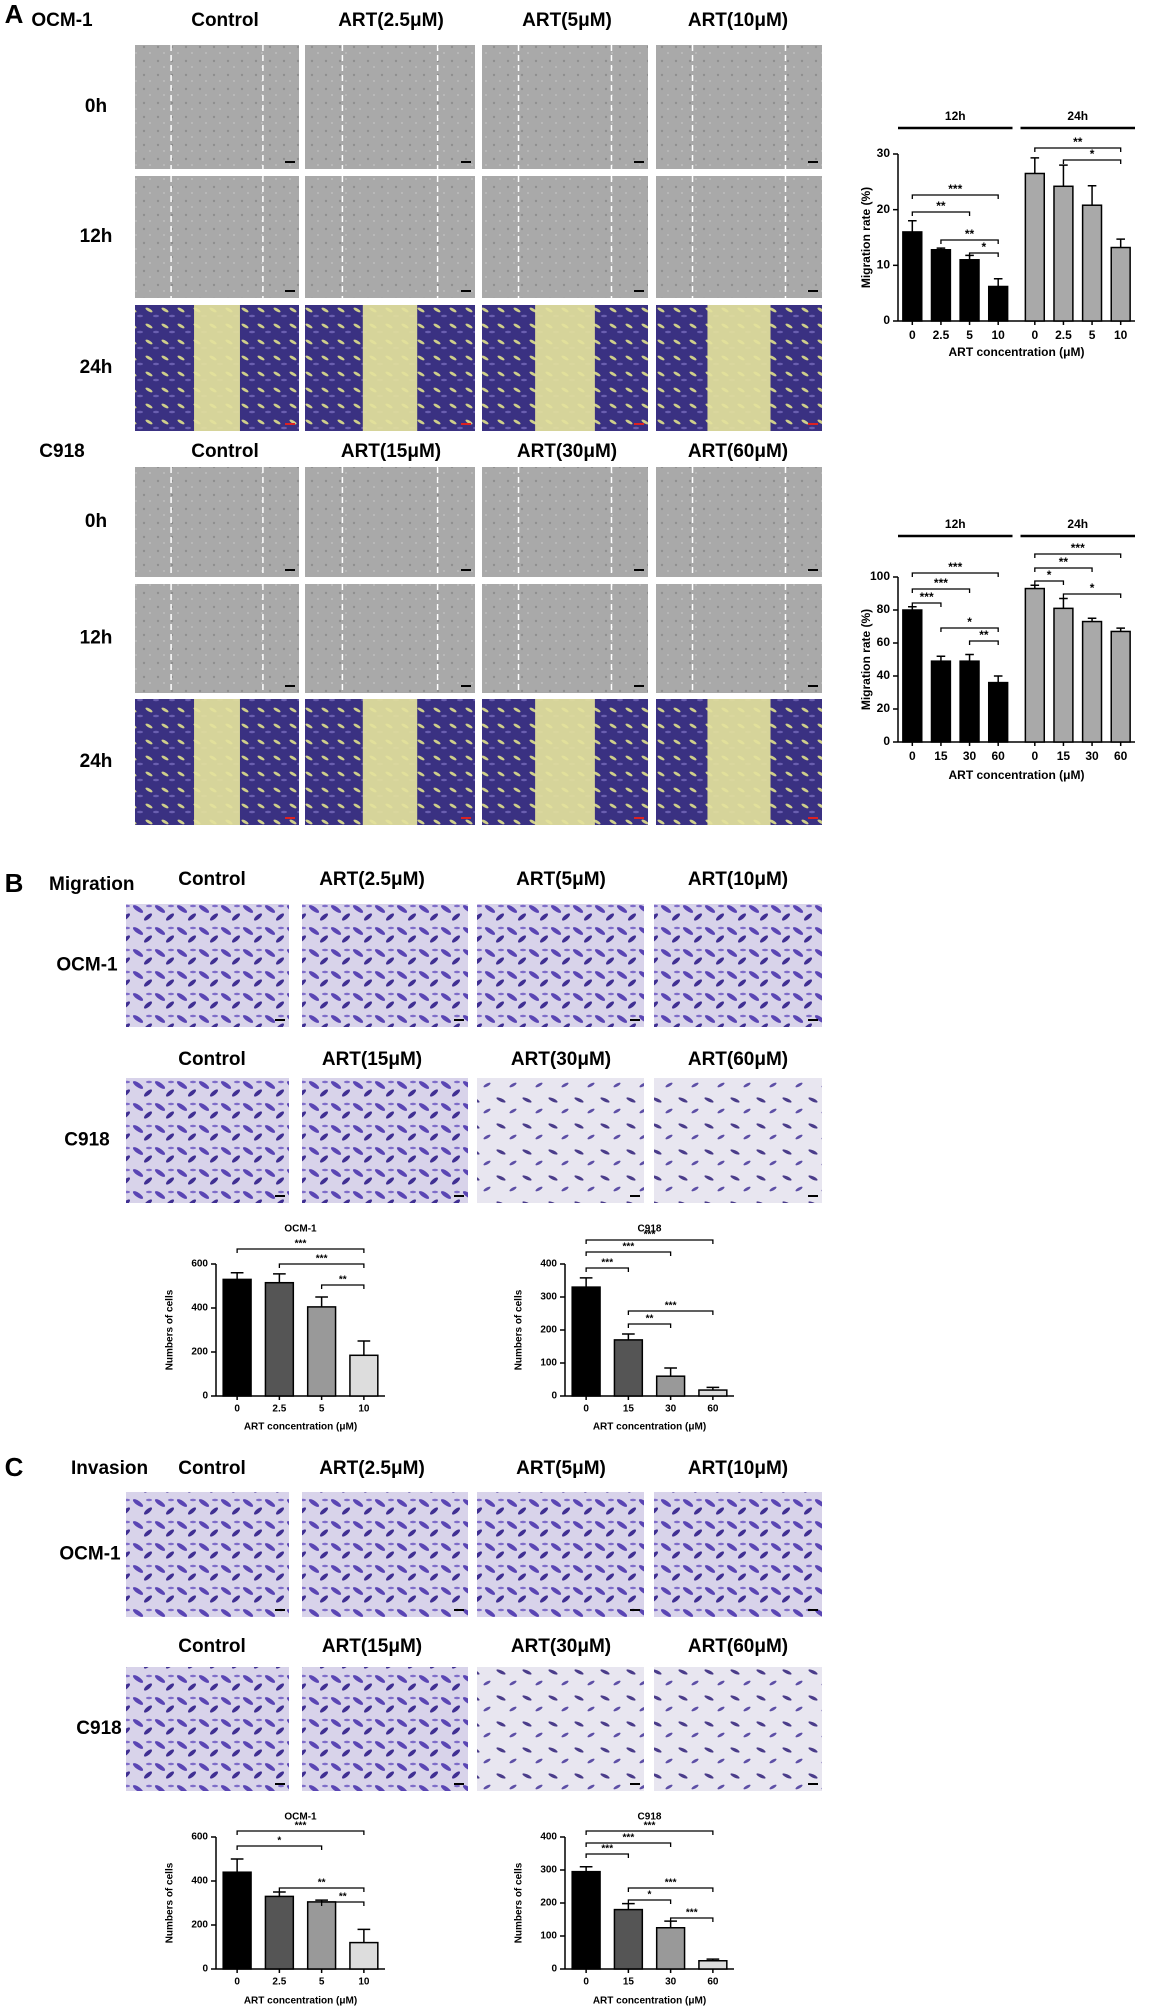 The image size is (1155, 2011). I want to click on column-label: ART(15μM), so click(372, 1646).